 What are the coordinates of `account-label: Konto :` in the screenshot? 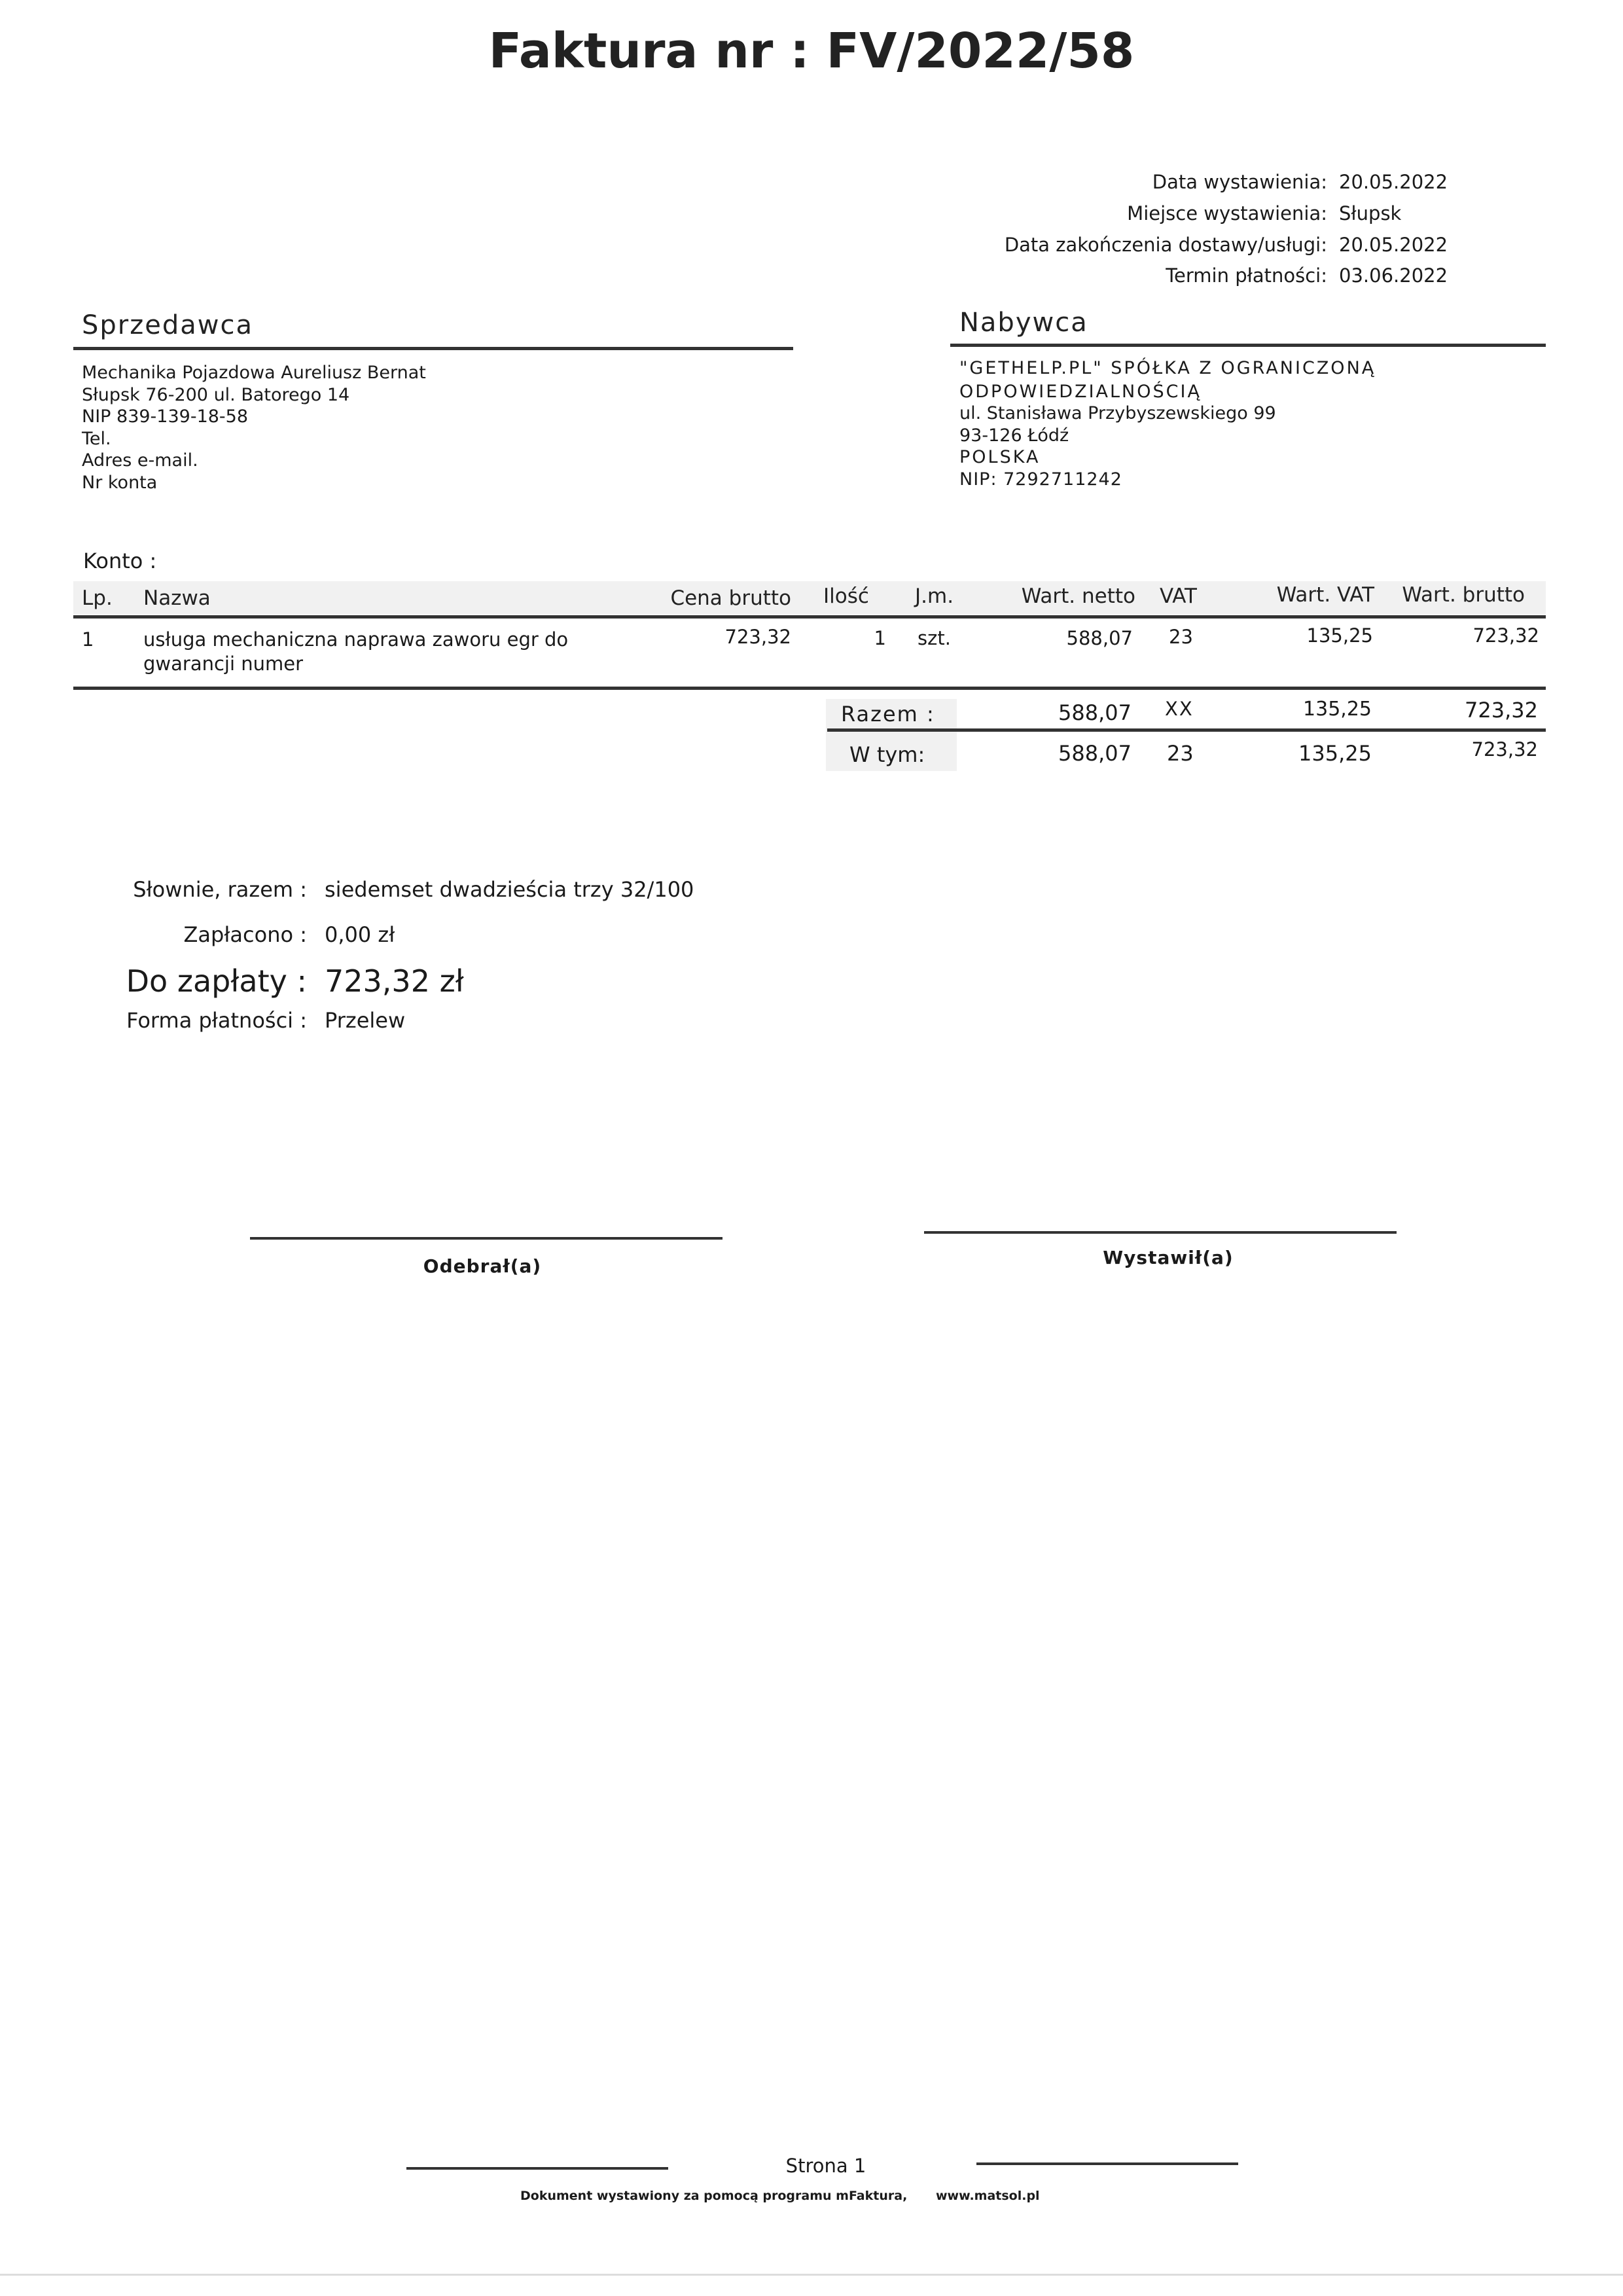 It's located at (120, 560).